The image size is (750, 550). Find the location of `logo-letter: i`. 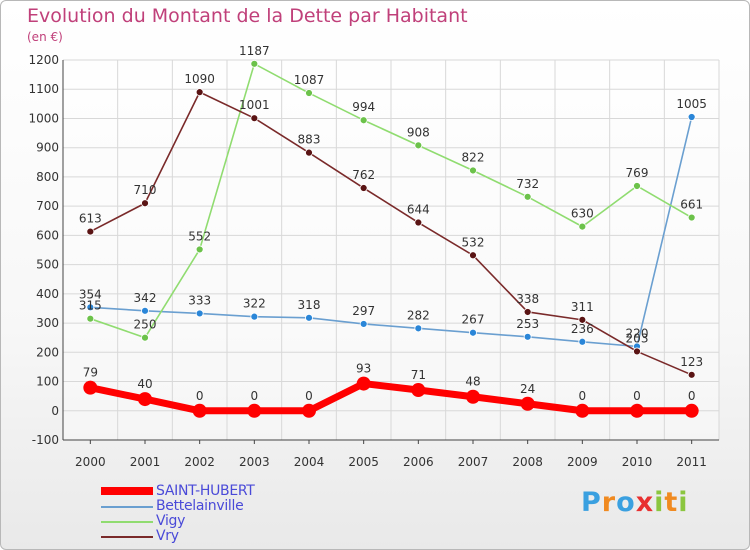

logo-letter: i is located at coordinates (659, 502).